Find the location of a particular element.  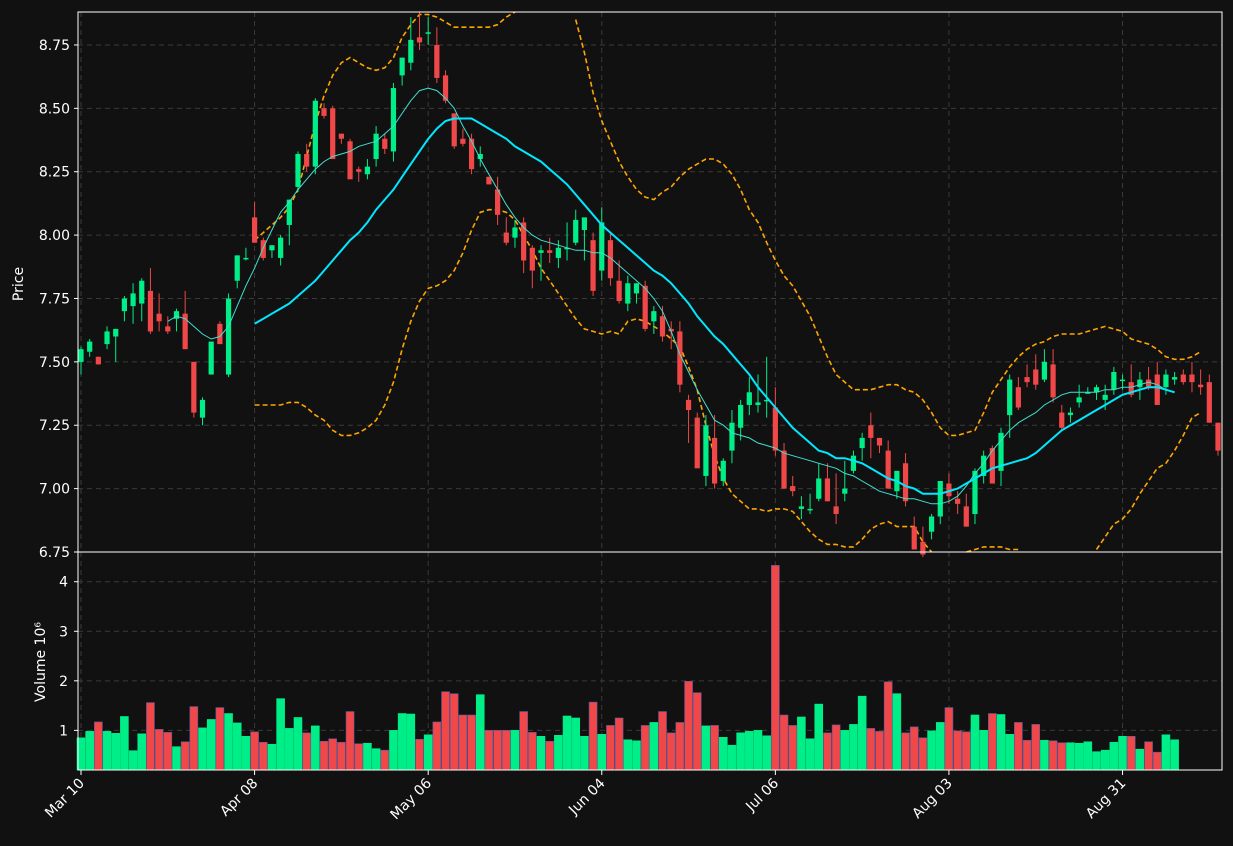

price-tick-label: 8.75 is located at coordinates (54, 46).